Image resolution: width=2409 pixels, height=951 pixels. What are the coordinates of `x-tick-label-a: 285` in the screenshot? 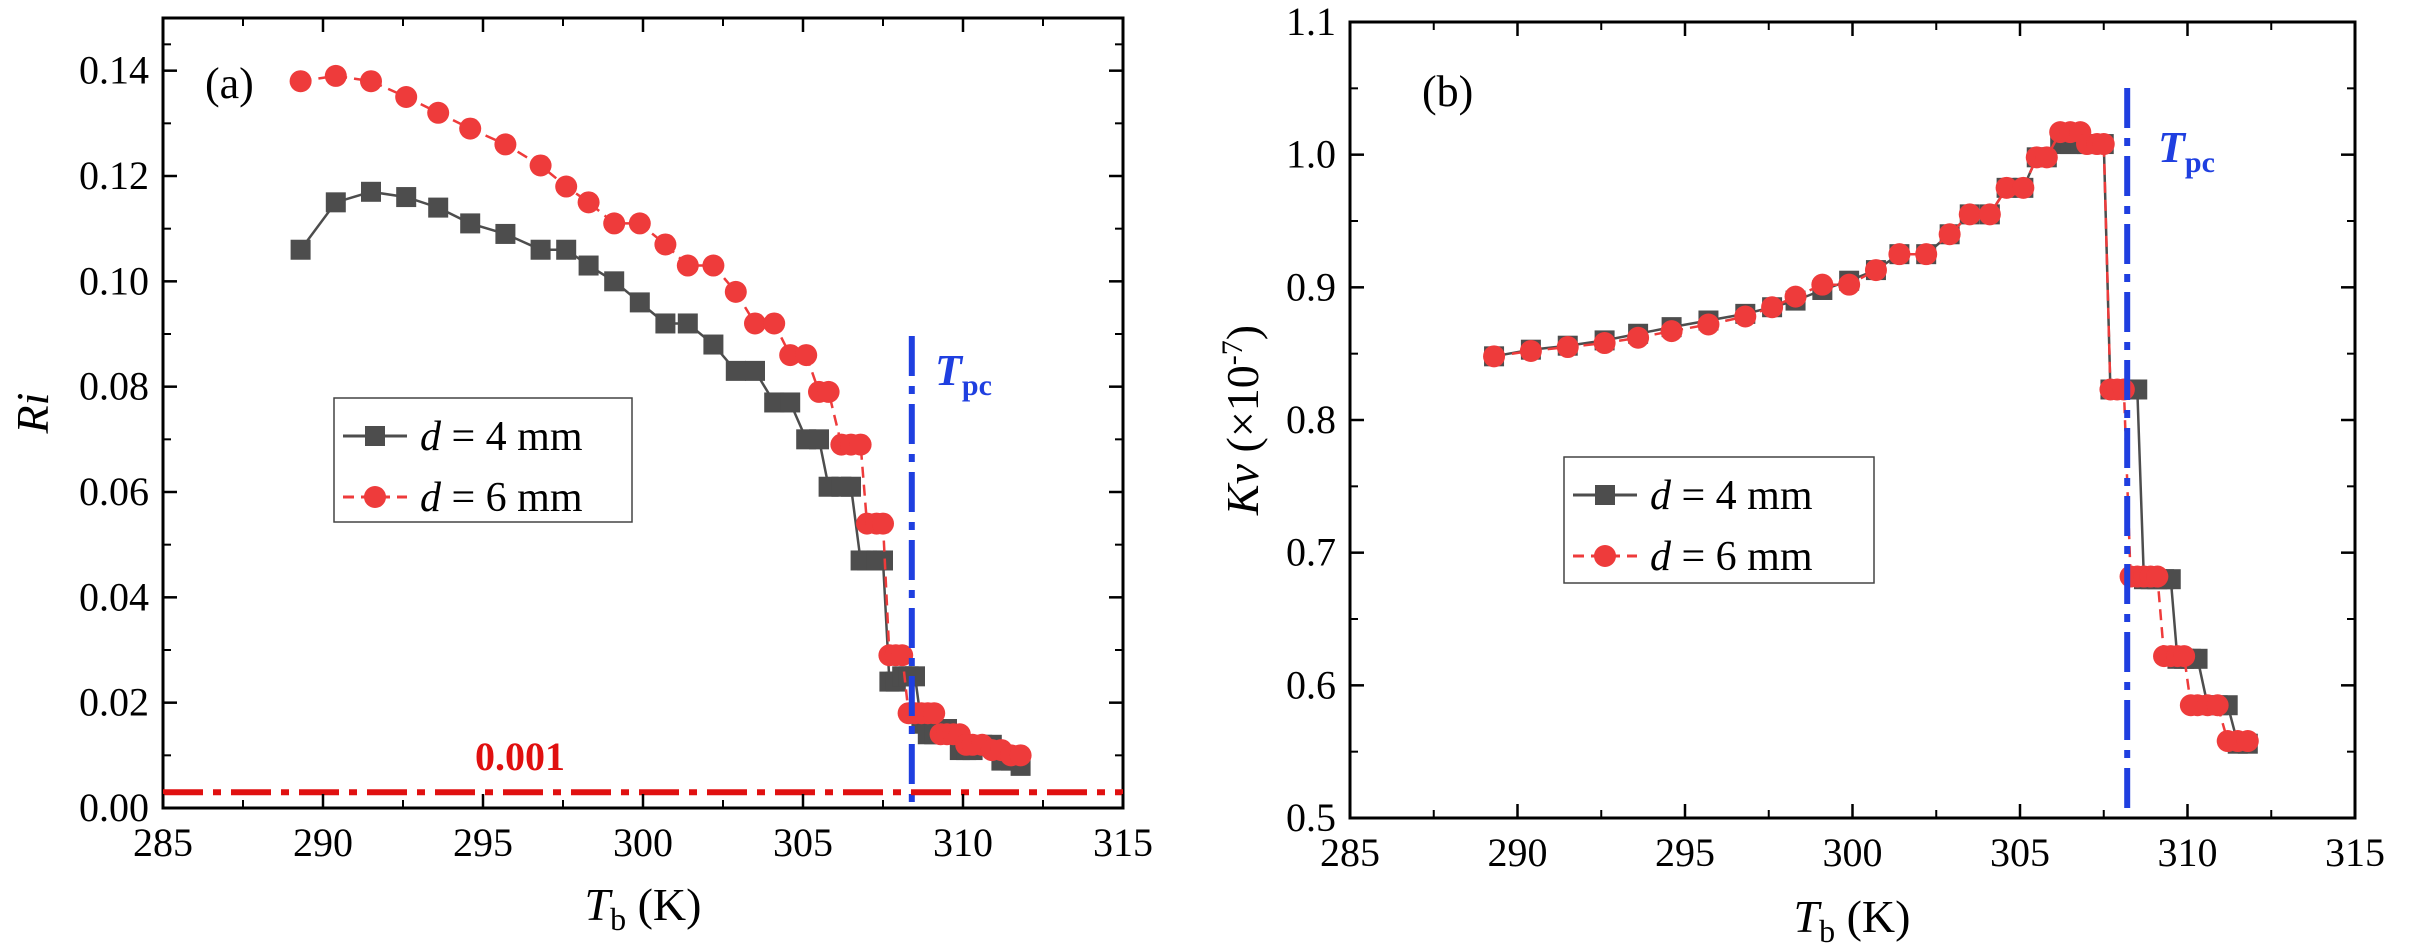 It's located at (163, 842).